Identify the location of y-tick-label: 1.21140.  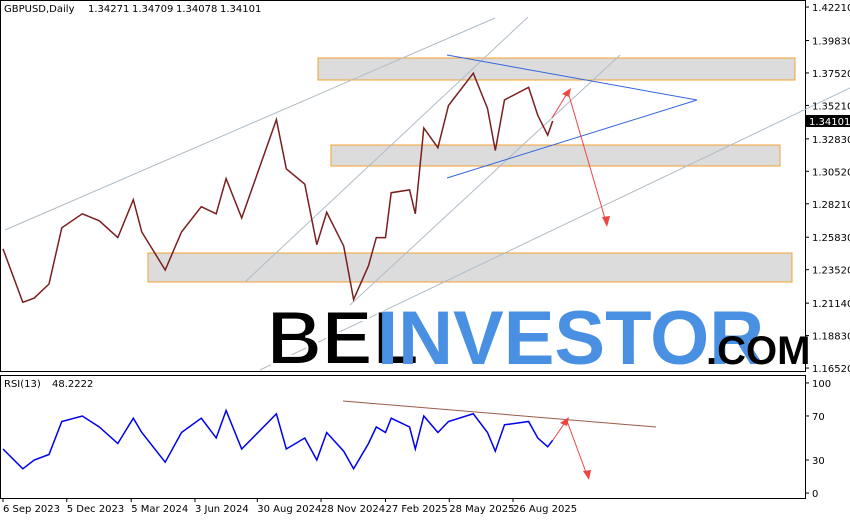
(831, 304).